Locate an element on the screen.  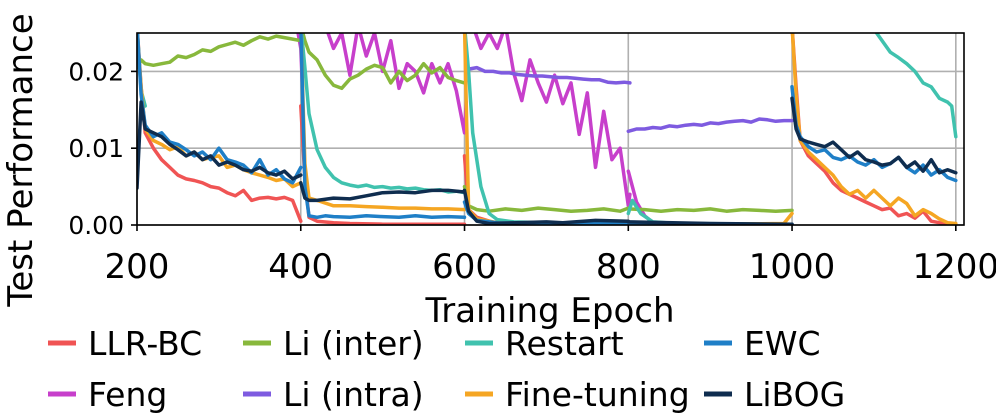
y-tick-label: 0.02 is located at coordinates (96, 71).